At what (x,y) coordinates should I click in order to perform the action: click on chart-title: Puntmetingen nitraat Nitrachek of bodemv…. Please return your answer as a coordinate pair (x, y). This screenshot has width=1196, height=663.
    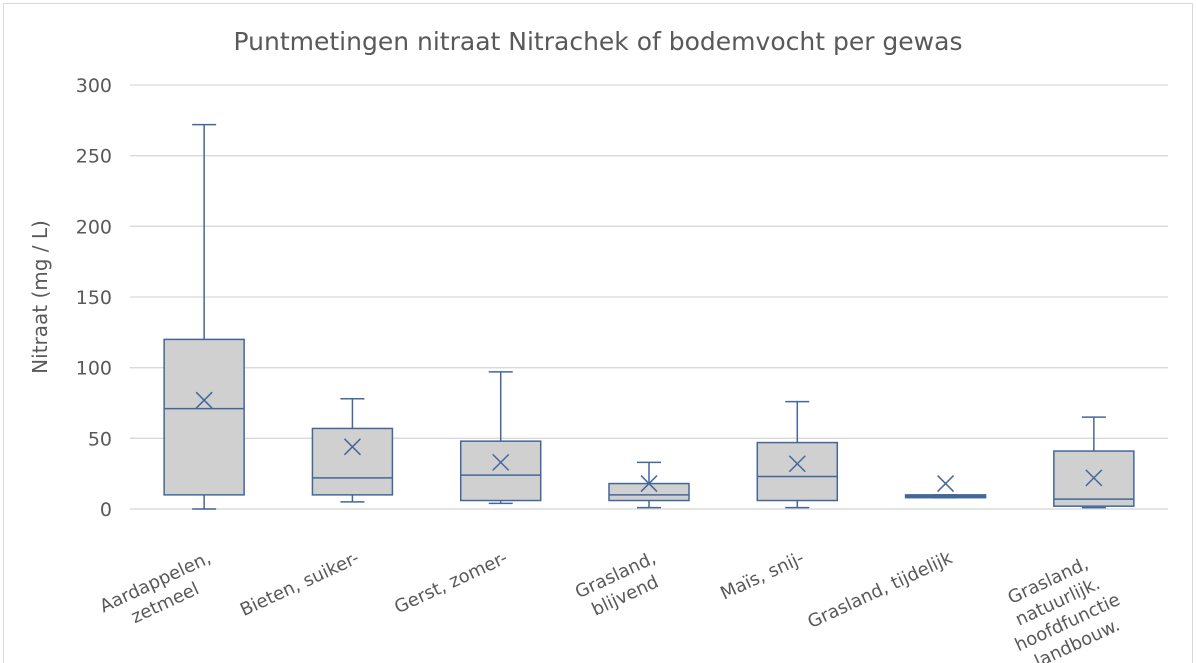
    Looking at the image, I should click on (598, 41).